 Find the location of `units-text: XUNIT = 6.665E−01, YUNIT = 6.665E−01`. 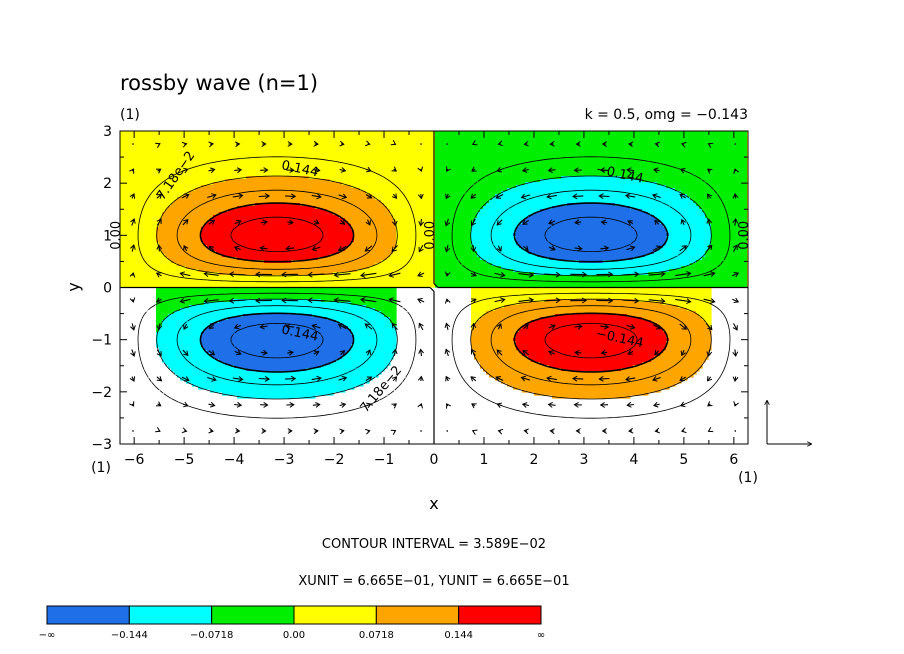

units-text: XUNIT = 6.665E−01, YUNIT = 6.665E−01 is located at coordinates (433, 581).